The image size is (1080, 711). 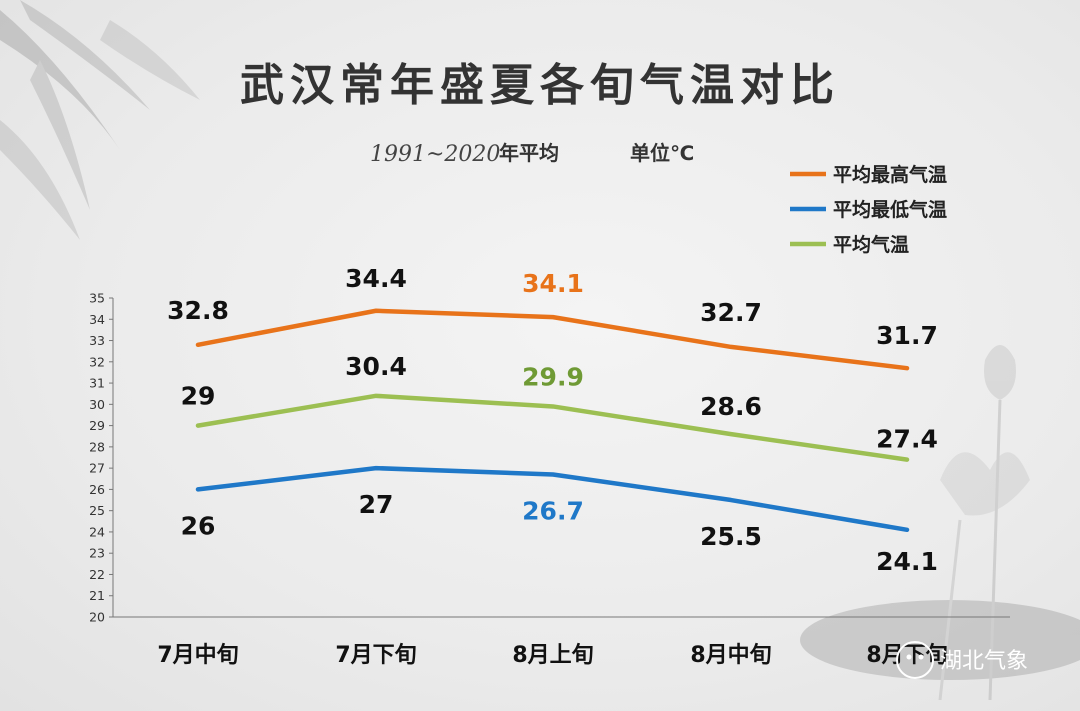 What do you see at coordinates (871, 244) in the screenshot?
I see `legend-label: 平均气温` at bounding box center [871, 244].